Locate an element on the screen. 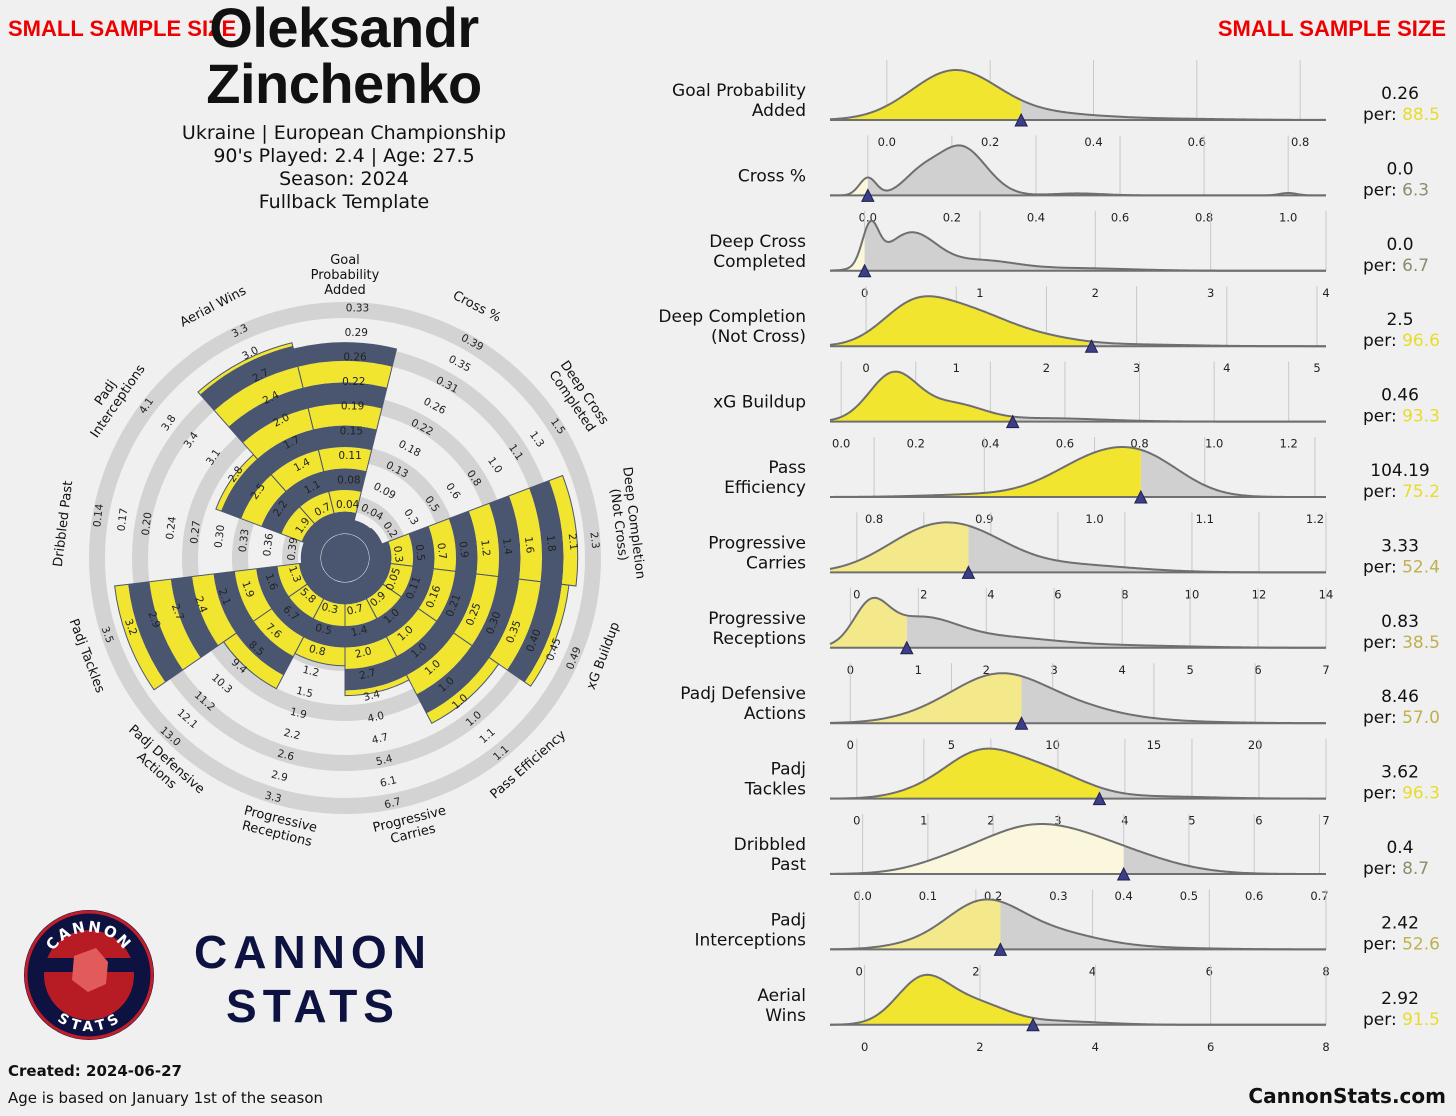 Image resolution: width=1456 pixels, height=1116 pixels. radar-tick-label: 0.11 is located at coordinates (349, 456).